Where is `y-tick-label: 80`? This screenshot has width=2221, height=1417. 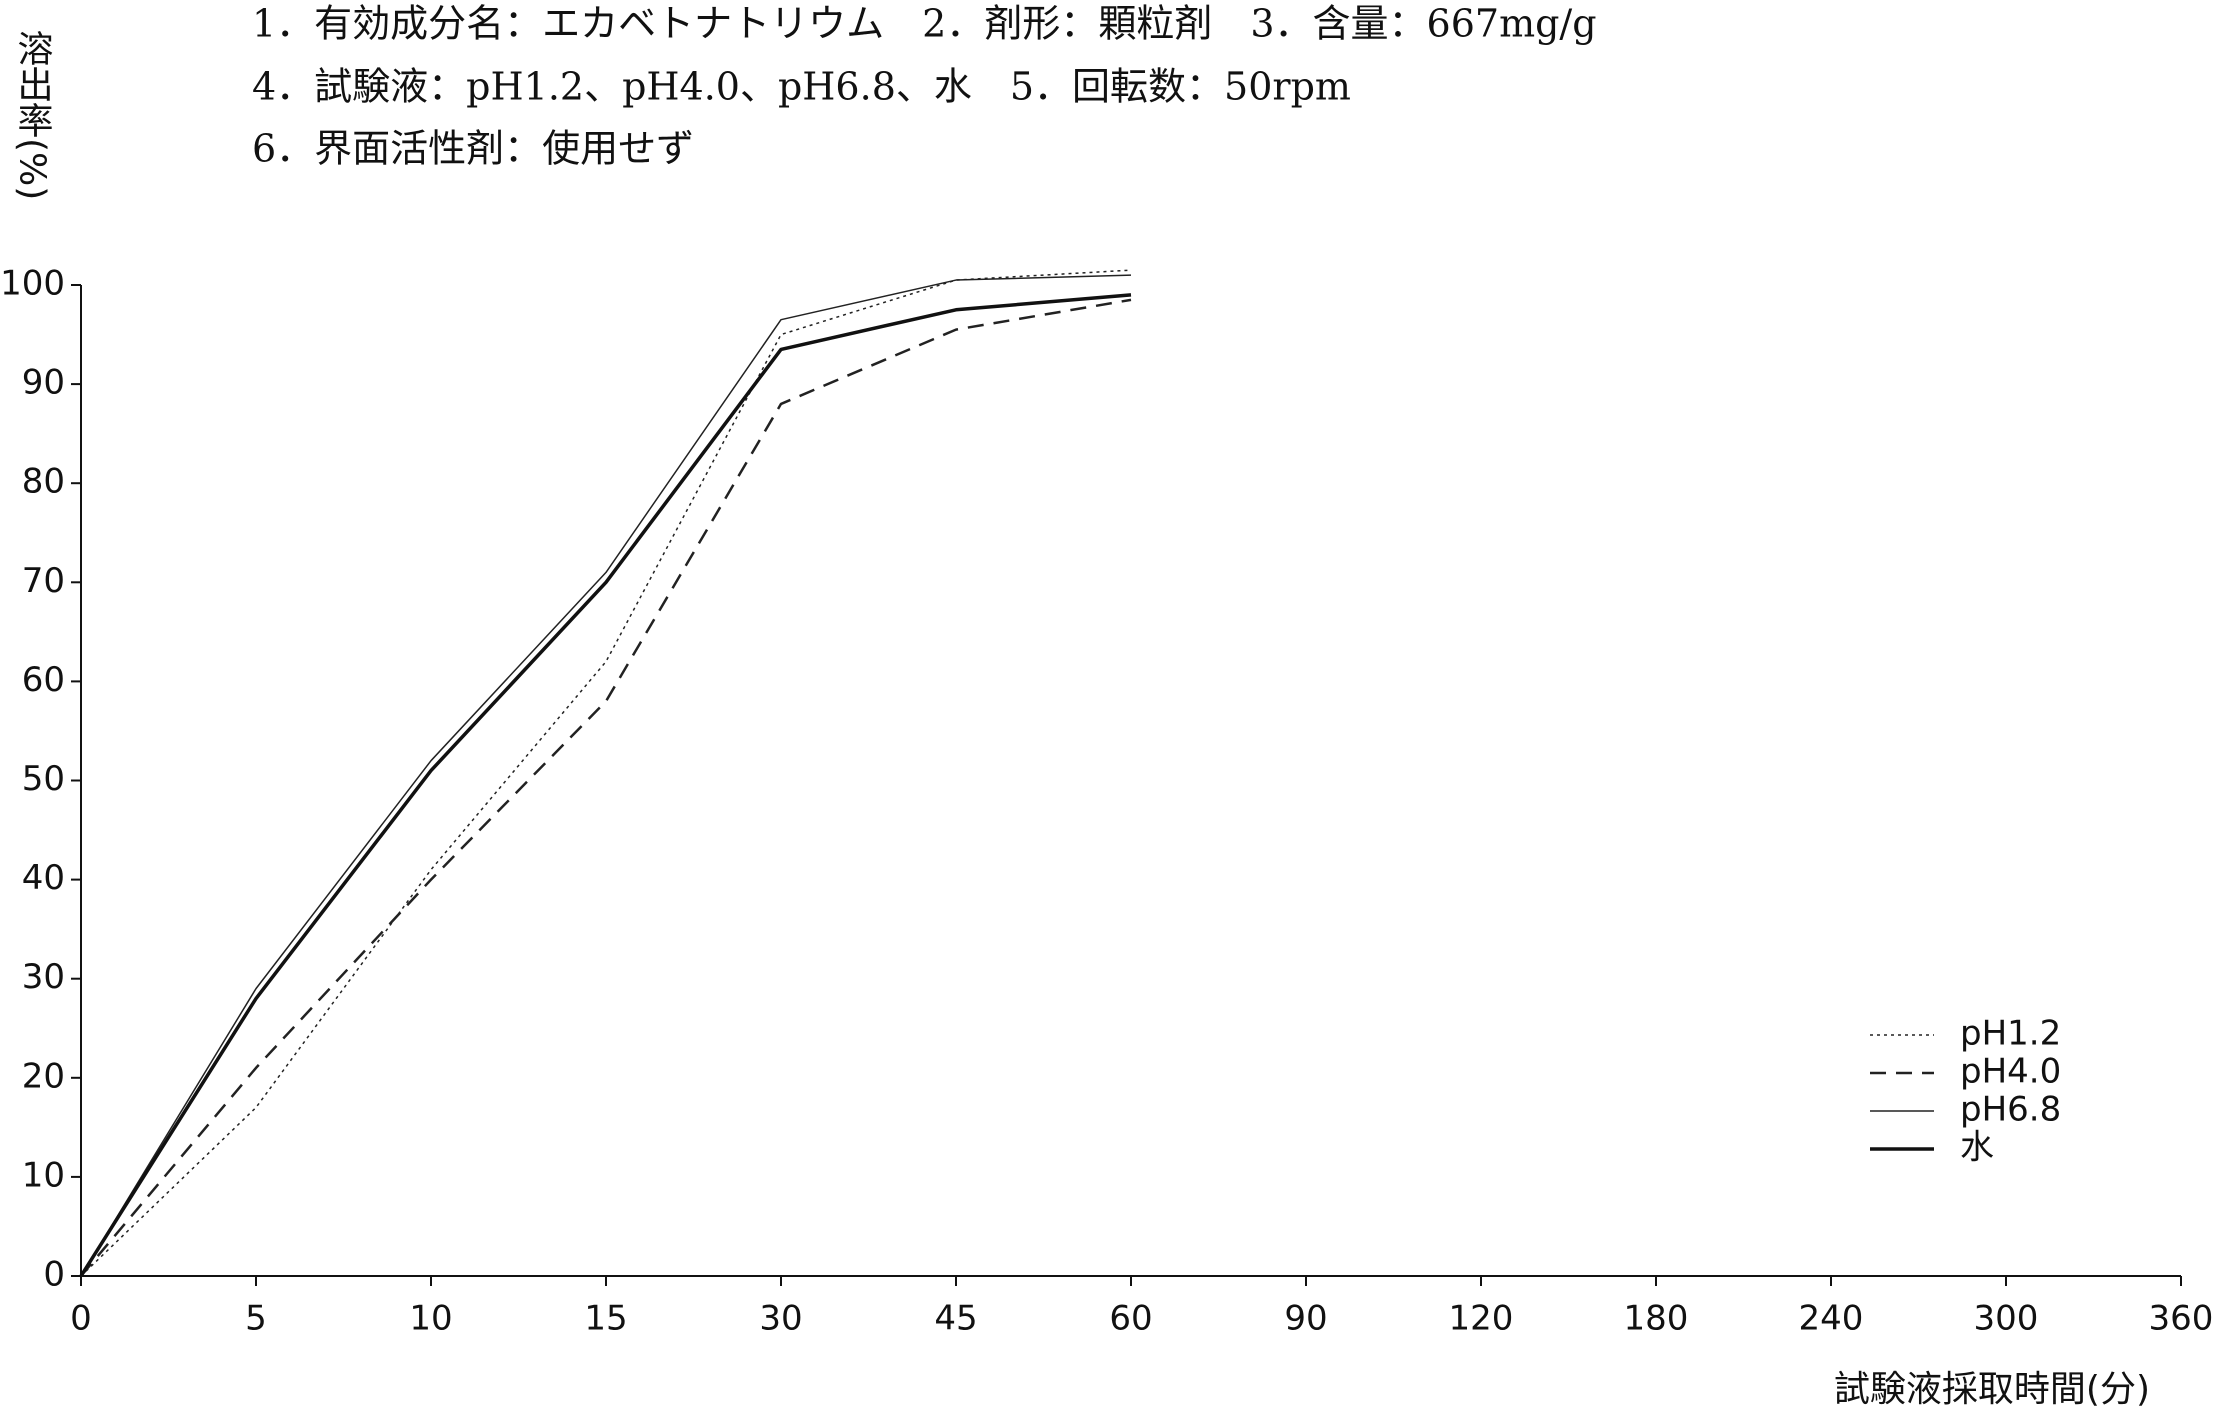
y-tick-label: 80 is located at coordinates (43, 482).